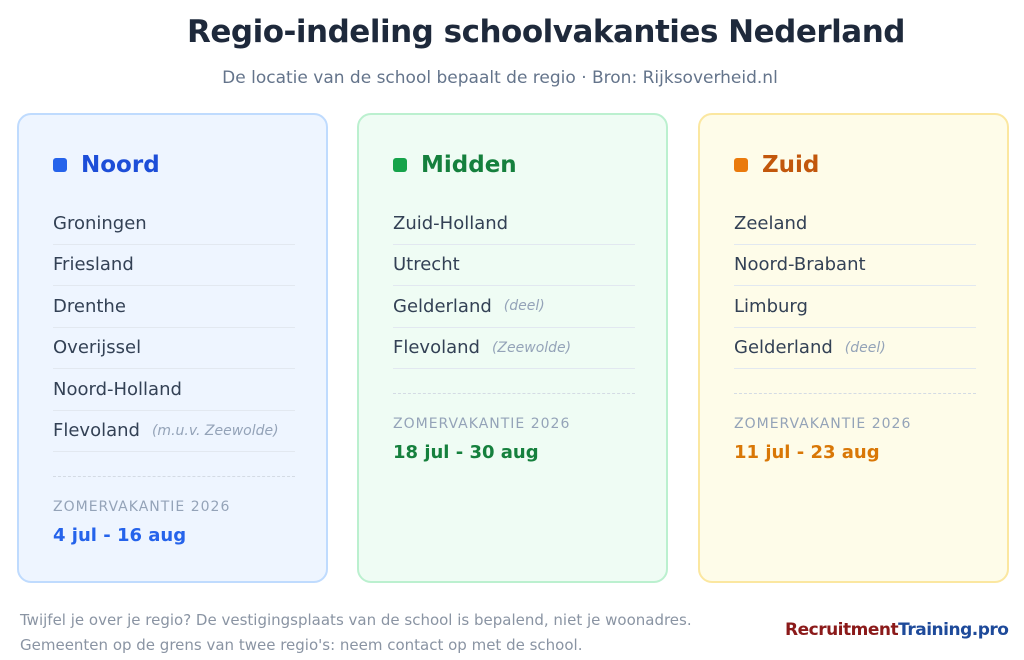  What do you see at coordinates (215, 430) in the screenshot?
I see `province-note: (m.u.v. Zeewolde)` at bounding box center [215, 430].